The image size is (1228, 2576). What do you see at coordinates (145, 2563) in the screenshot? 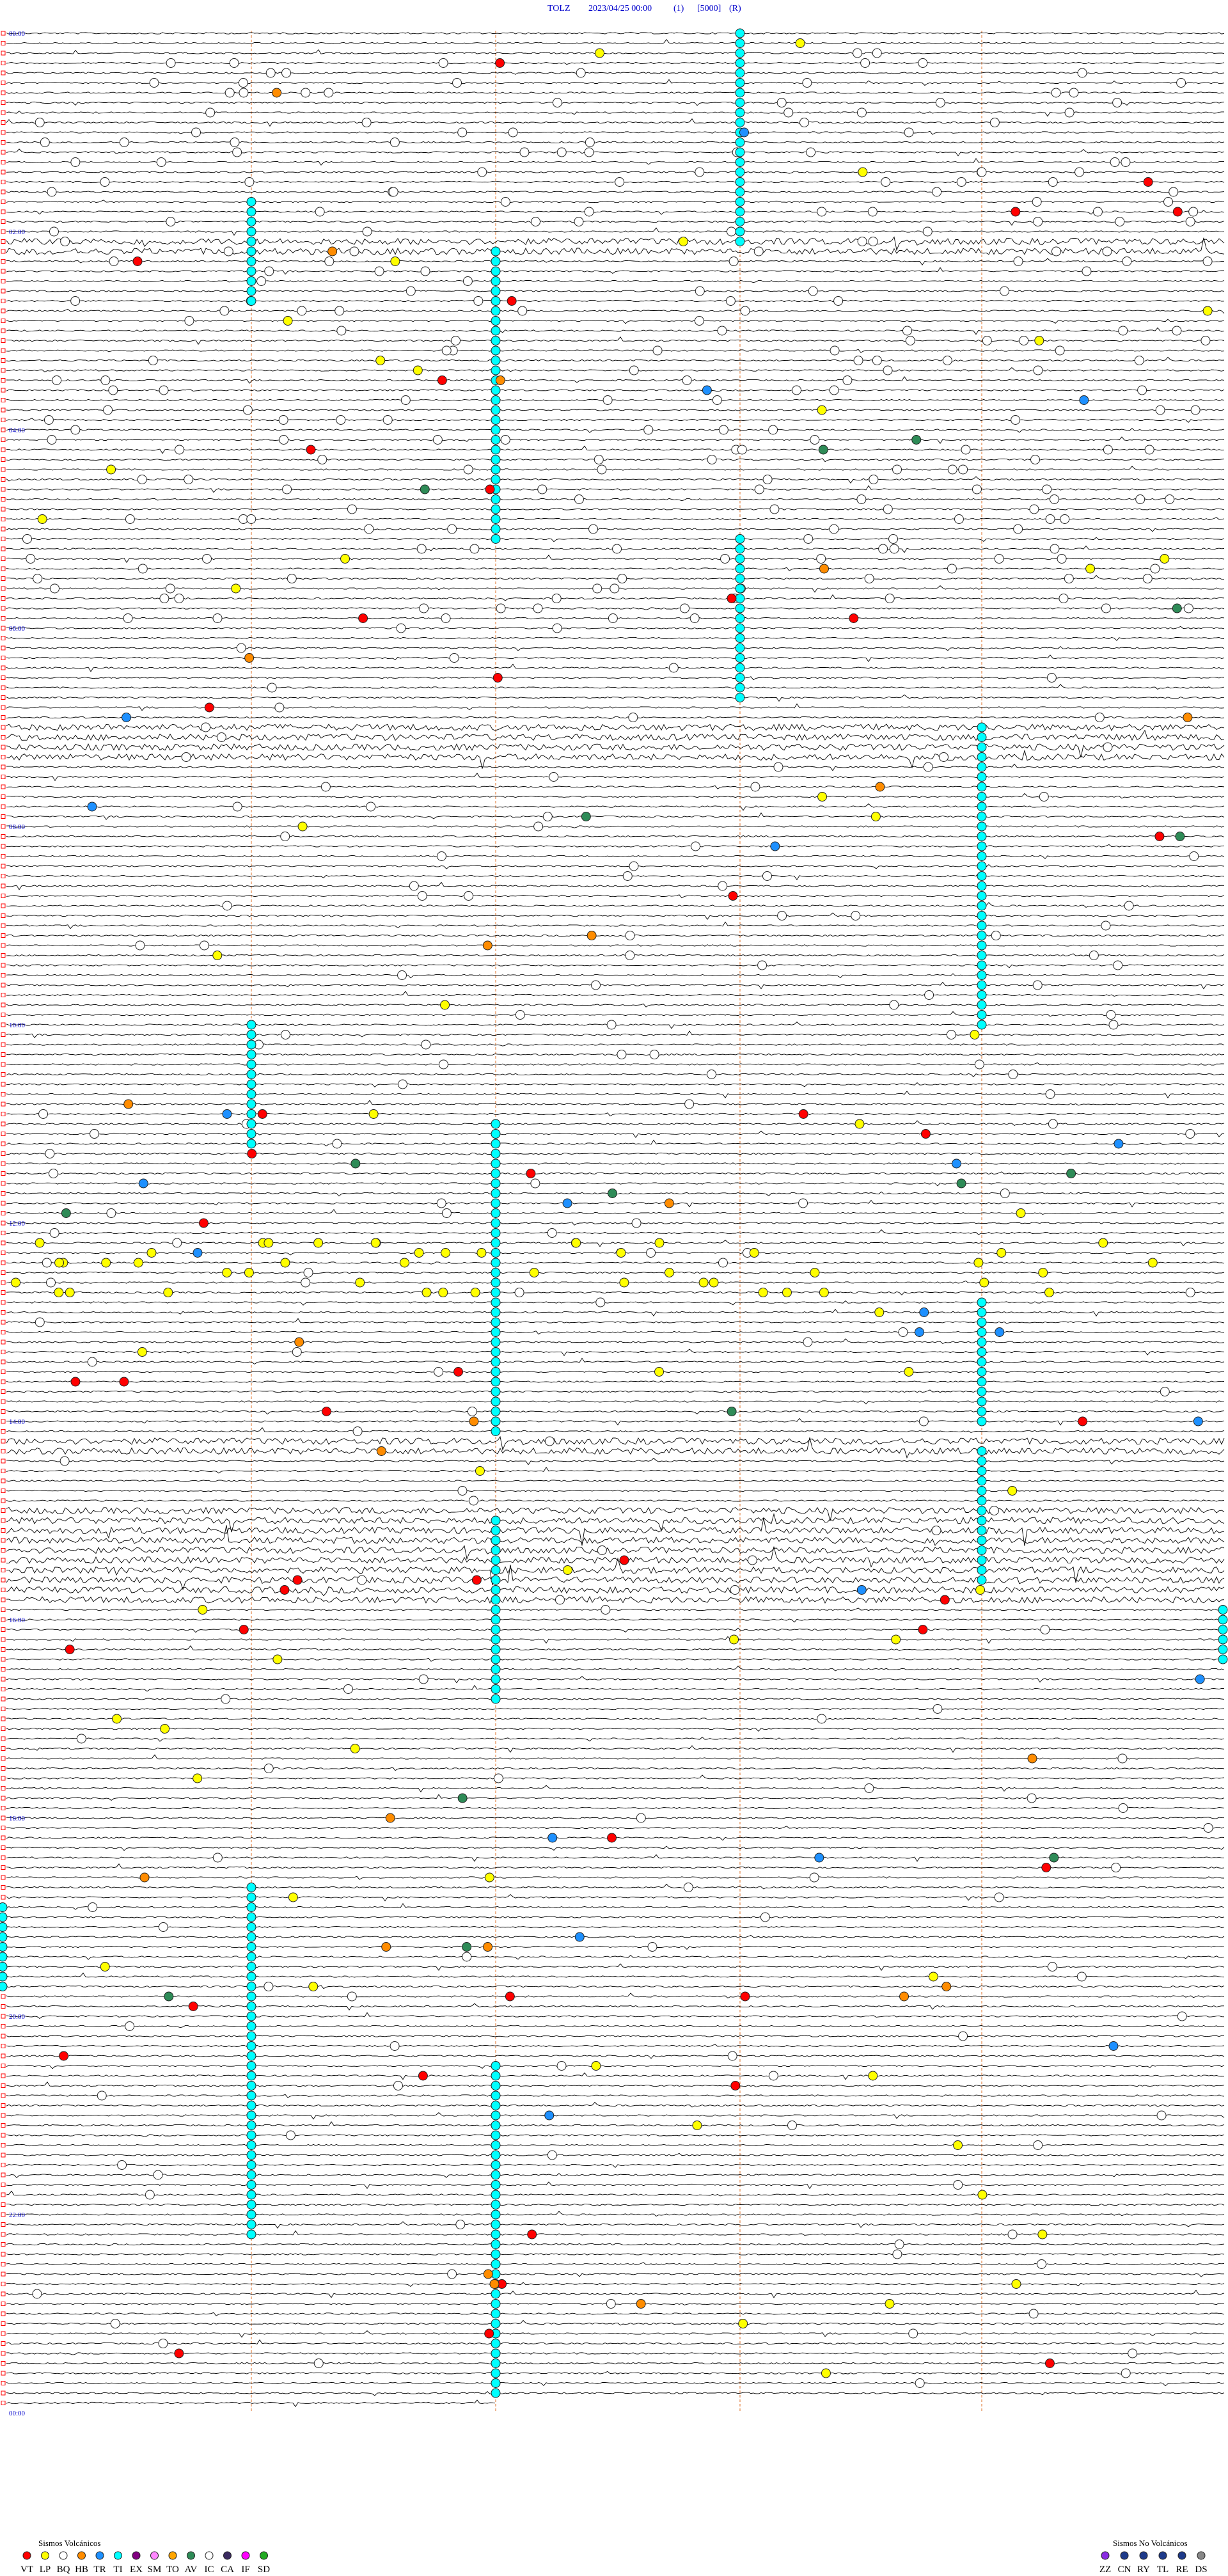
I see `legend-volcanic-items: VT LP BQ HB TR TI EX SM TO AV IC CA IF SD` at bounding box center [145, 2563].